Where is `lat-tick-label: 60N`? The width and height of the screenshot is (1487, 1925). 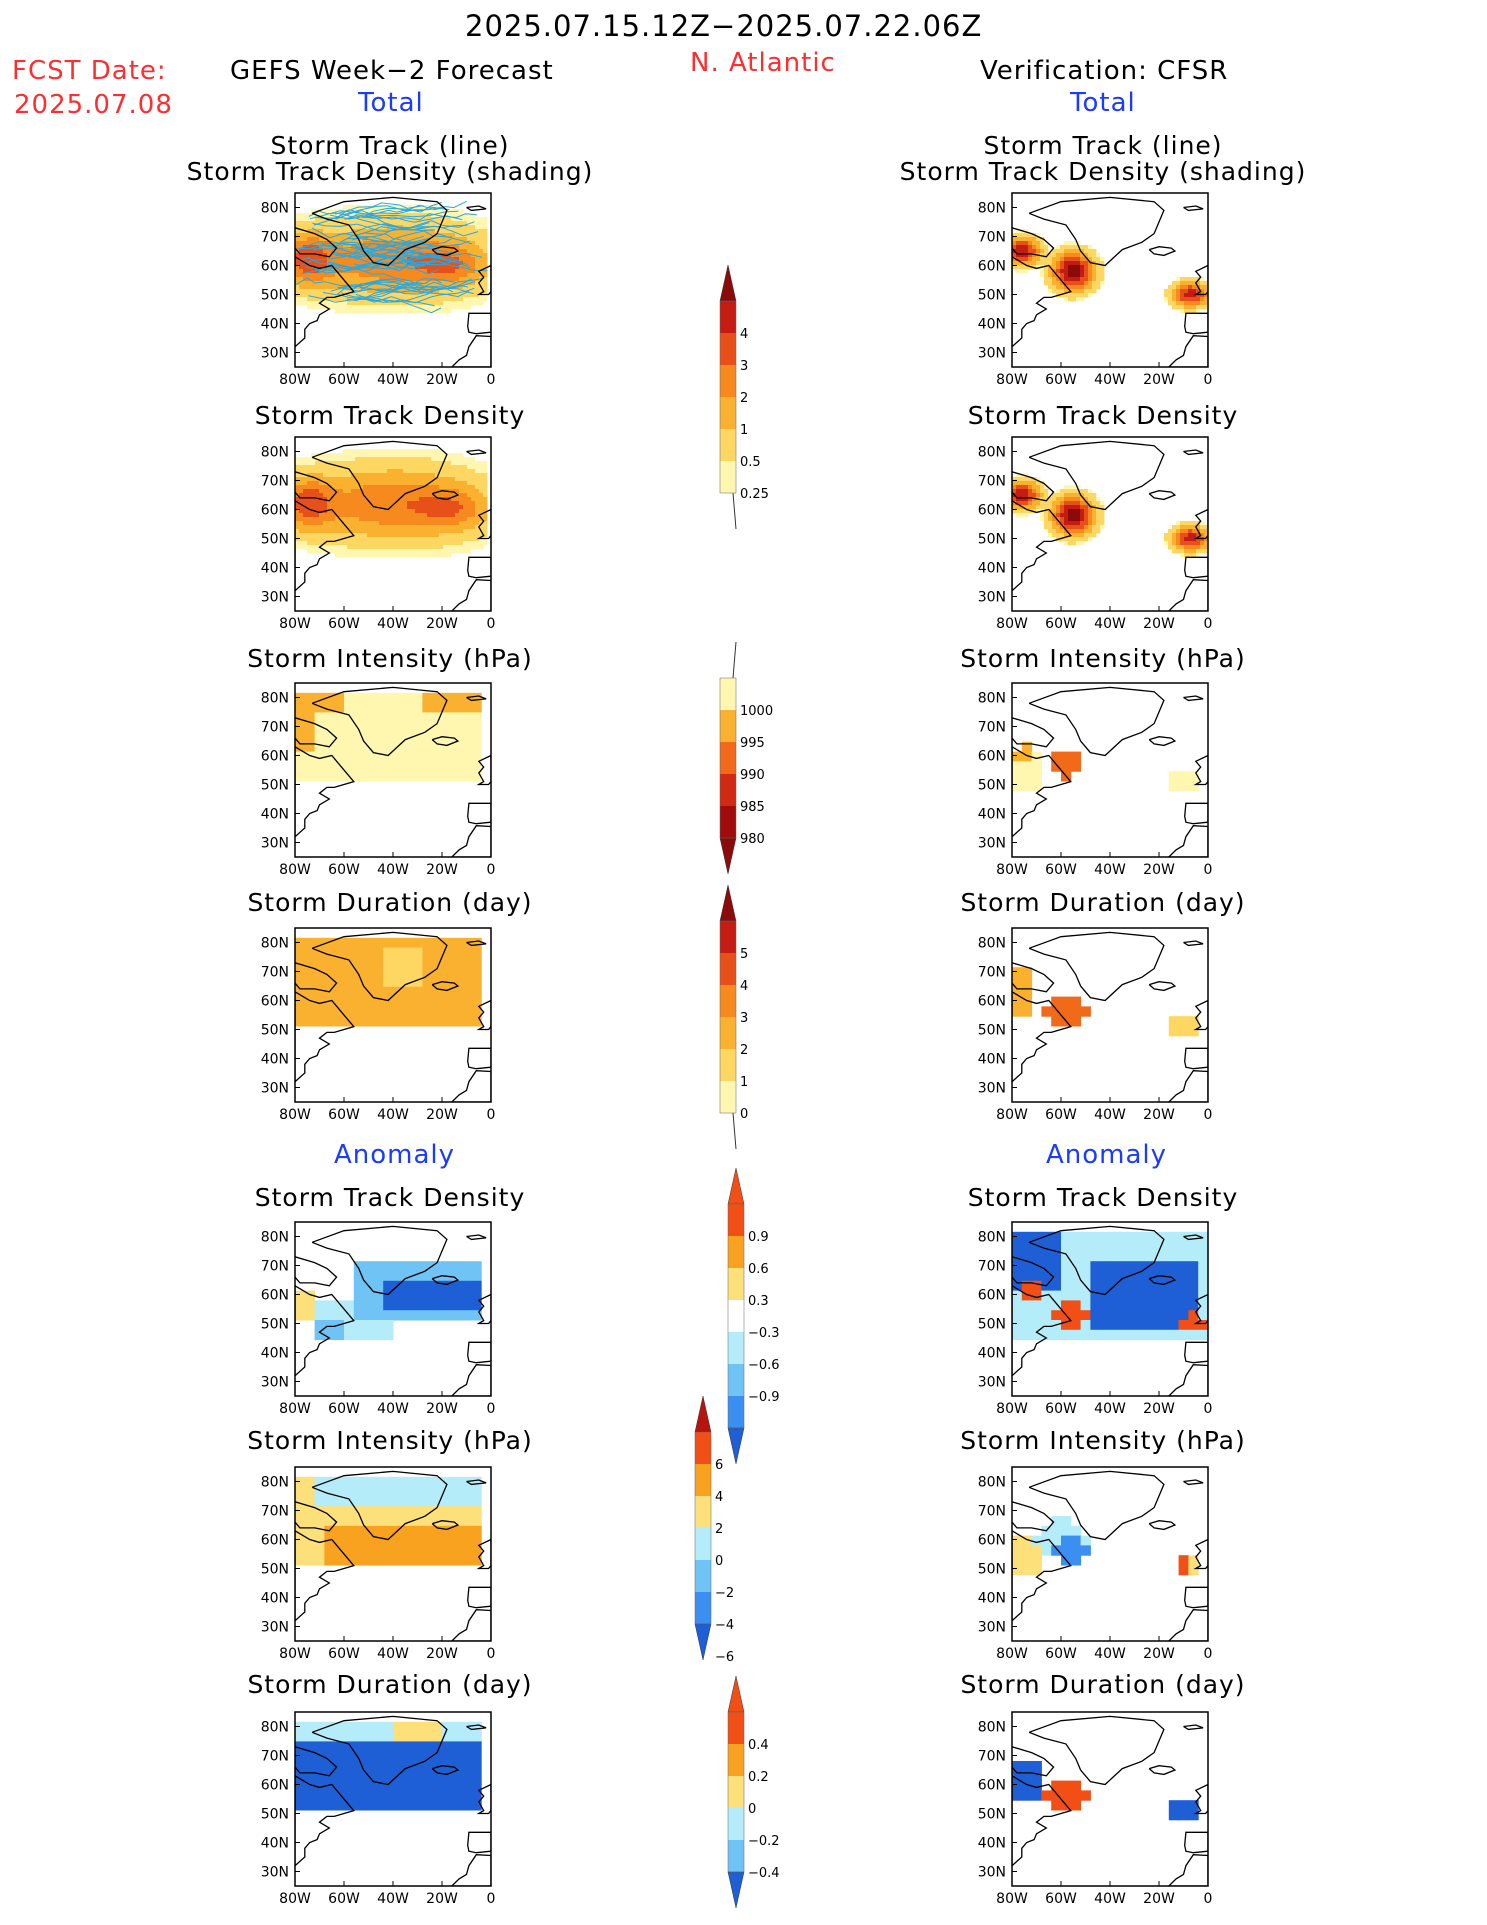 lat-tick-label: 60N is located at coordinates (992, 267).